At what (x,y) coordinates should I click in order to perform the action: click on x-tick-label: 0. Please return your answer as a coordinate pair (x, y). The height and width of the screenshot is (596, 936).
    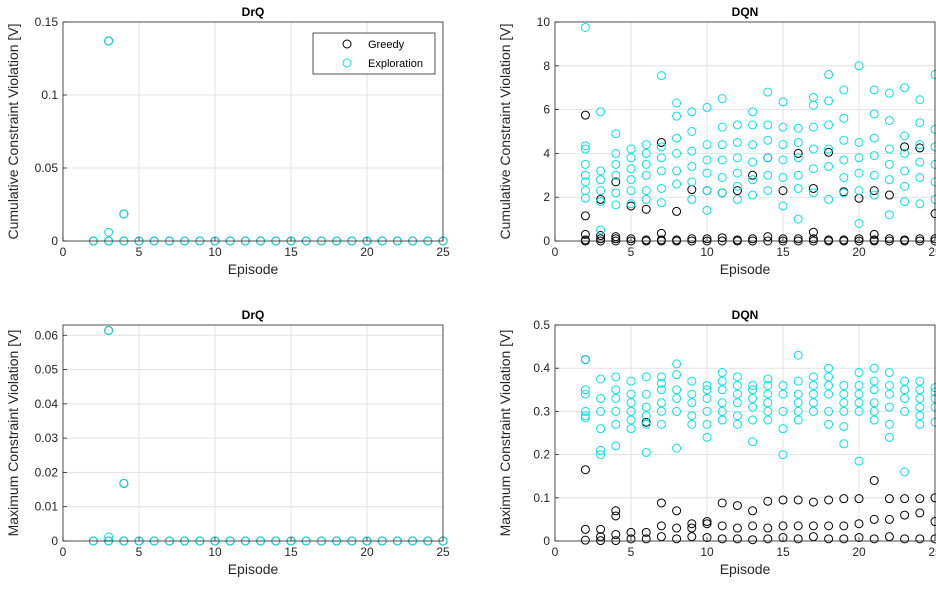
    Looking at the image, I should click on (63, 552).